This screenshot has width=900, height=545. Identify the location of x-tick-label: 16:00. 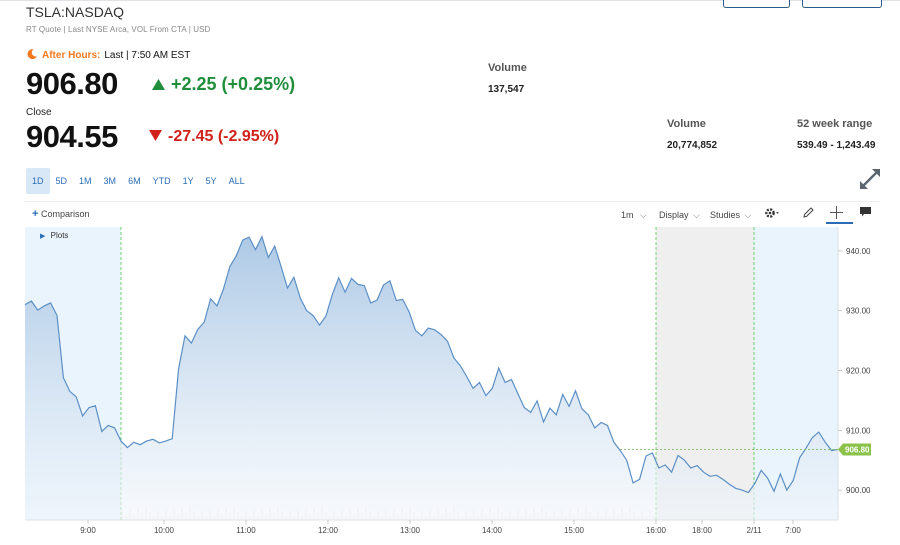
(656, 530).